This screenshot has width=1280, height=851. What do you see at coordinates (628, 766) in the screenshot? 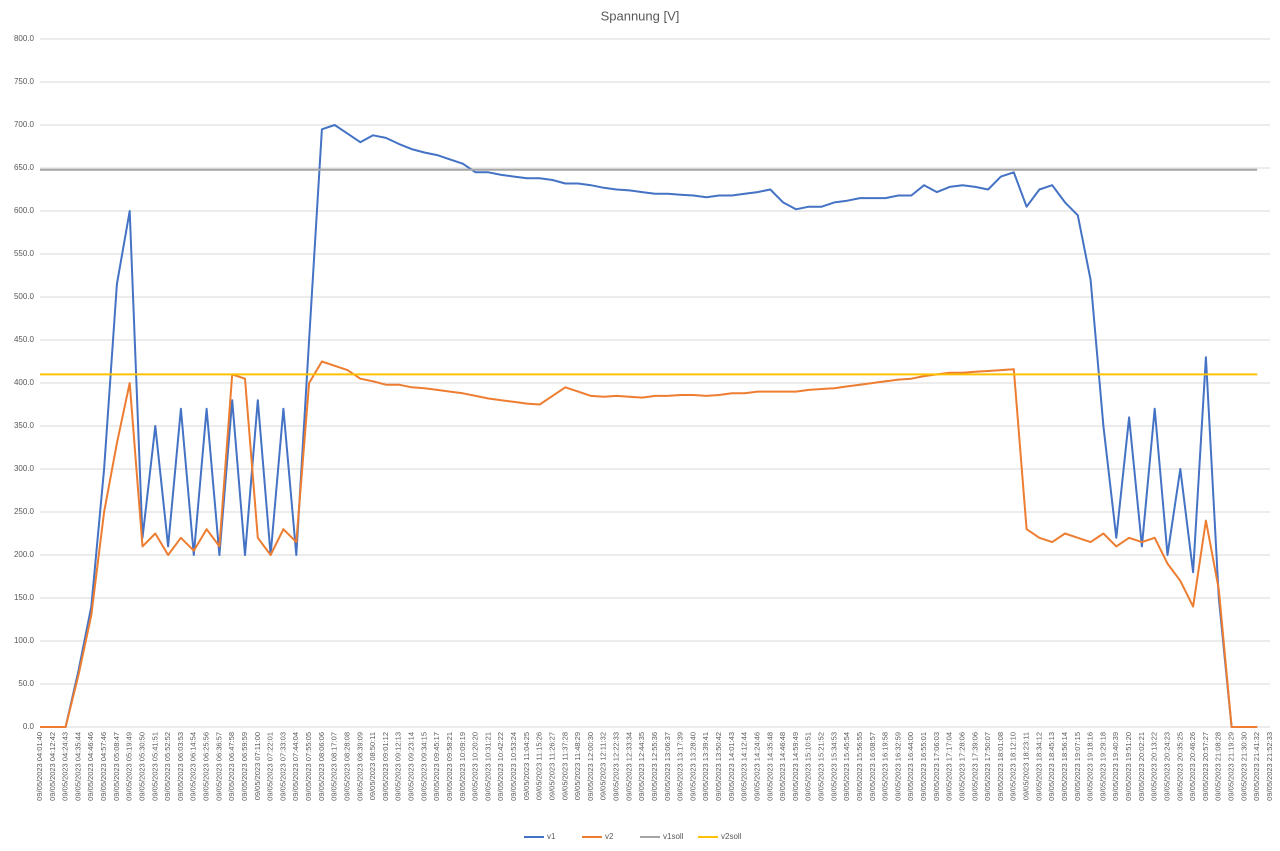
I see `x-tick-label: 09/05/2023 12:33:34` at bounding box center [628, 766].